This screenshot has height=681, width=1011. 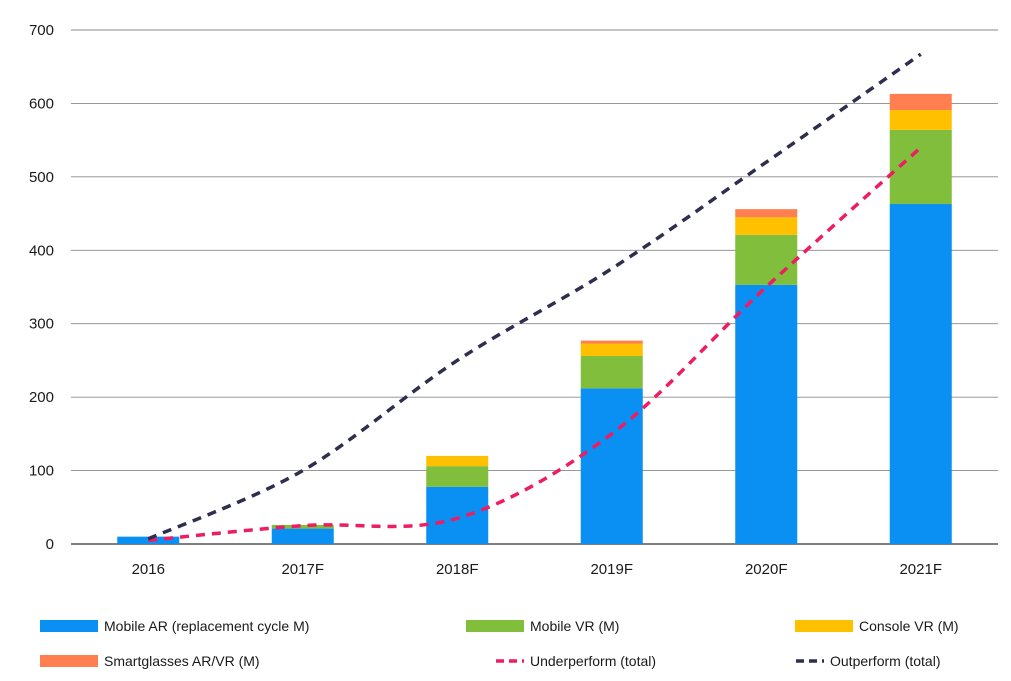 What do you see at coordinates (909, 626) in the screenshot?
I see `legend-label-console-vr: Console VR (M)` at bounding box center [909, 626].